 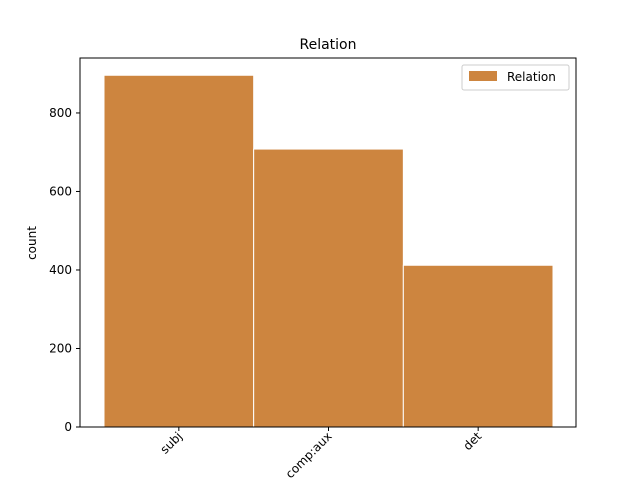 I want to click on legend-label: Relation, so click(x=531, y=77).